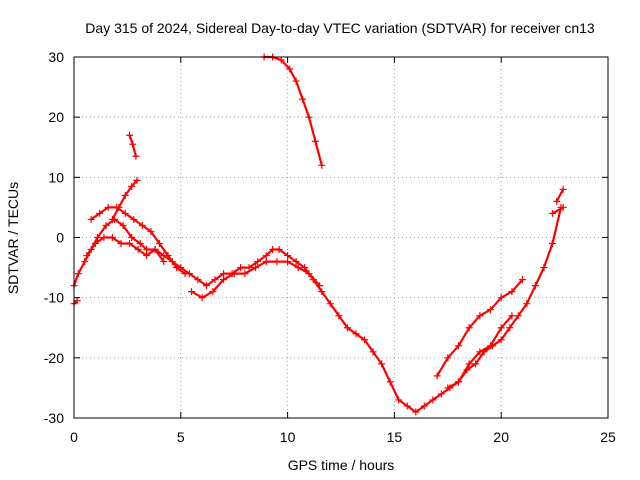 This screenshot has width=640, height=480. What do you see at coordinates (395, 437) in the screenshot?
I see `x-tick-label: 15` at bounding box center [395, 437].